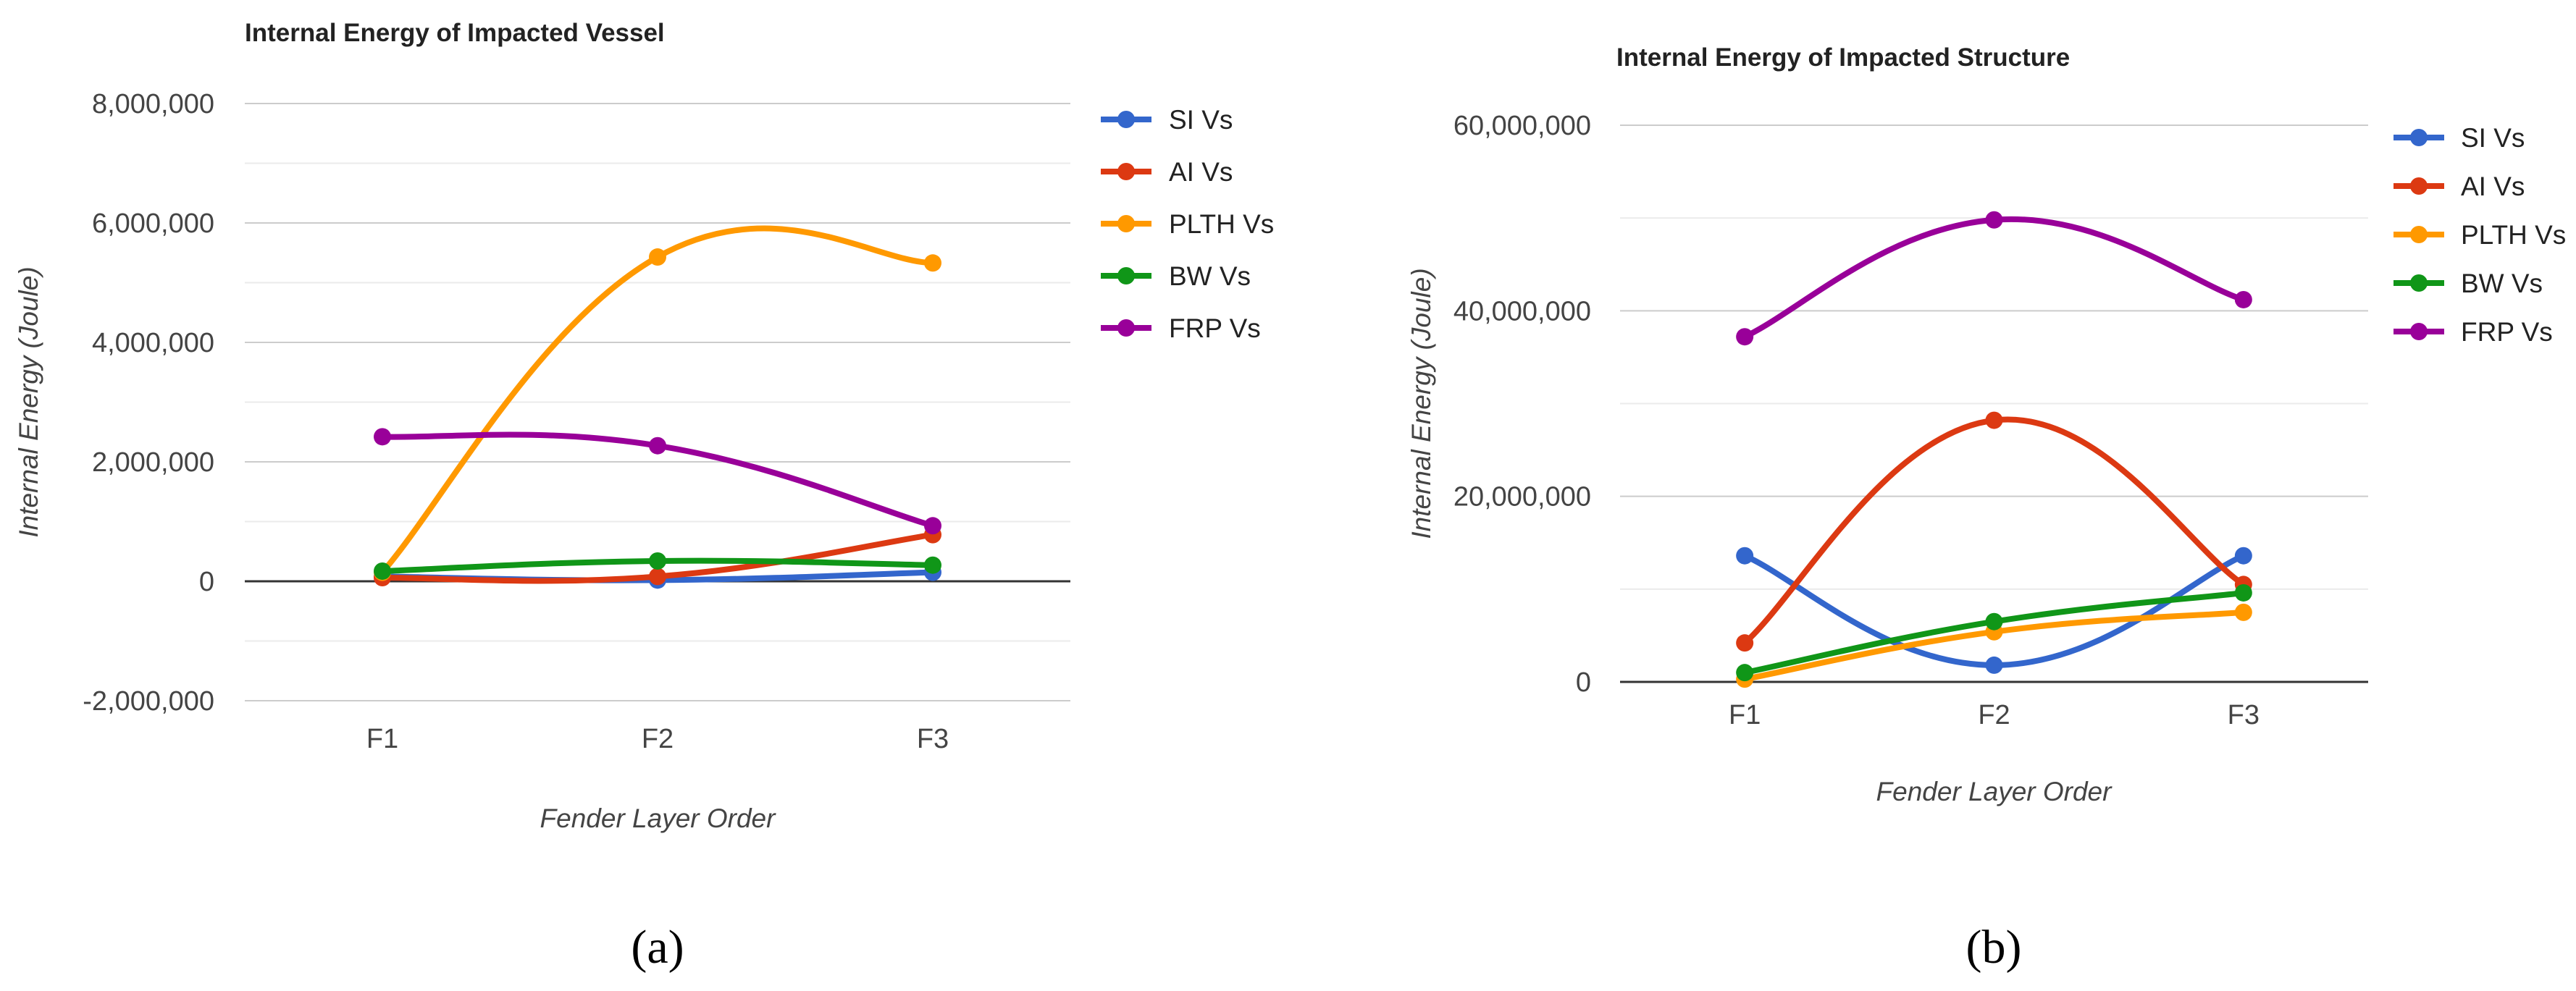 Image resolution: width=2576 pixels, height=991 pixels. What do you see at coordinates (153, 223) in the screenshot?
I see `y-tick-label: 6,000,000` at bounding box center [153, 223].